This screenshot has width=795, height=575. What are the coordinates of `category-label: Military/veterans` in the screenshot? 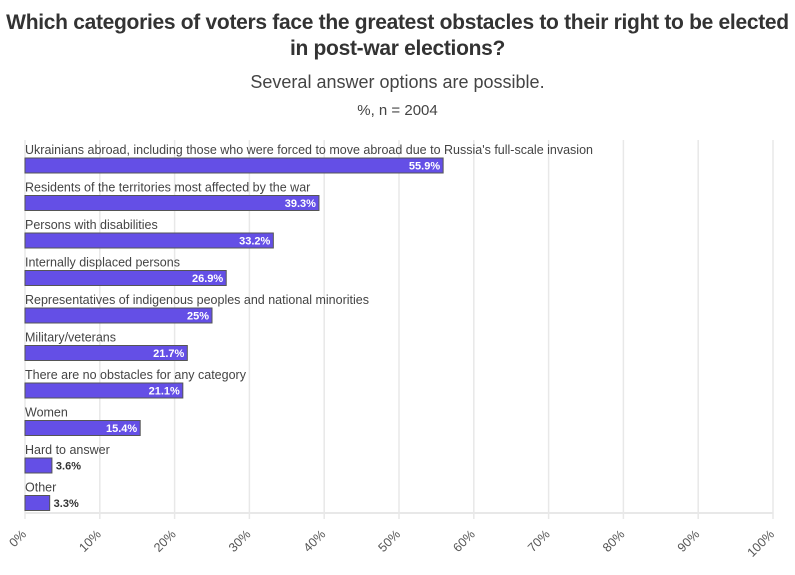 It's located at (70, 338).